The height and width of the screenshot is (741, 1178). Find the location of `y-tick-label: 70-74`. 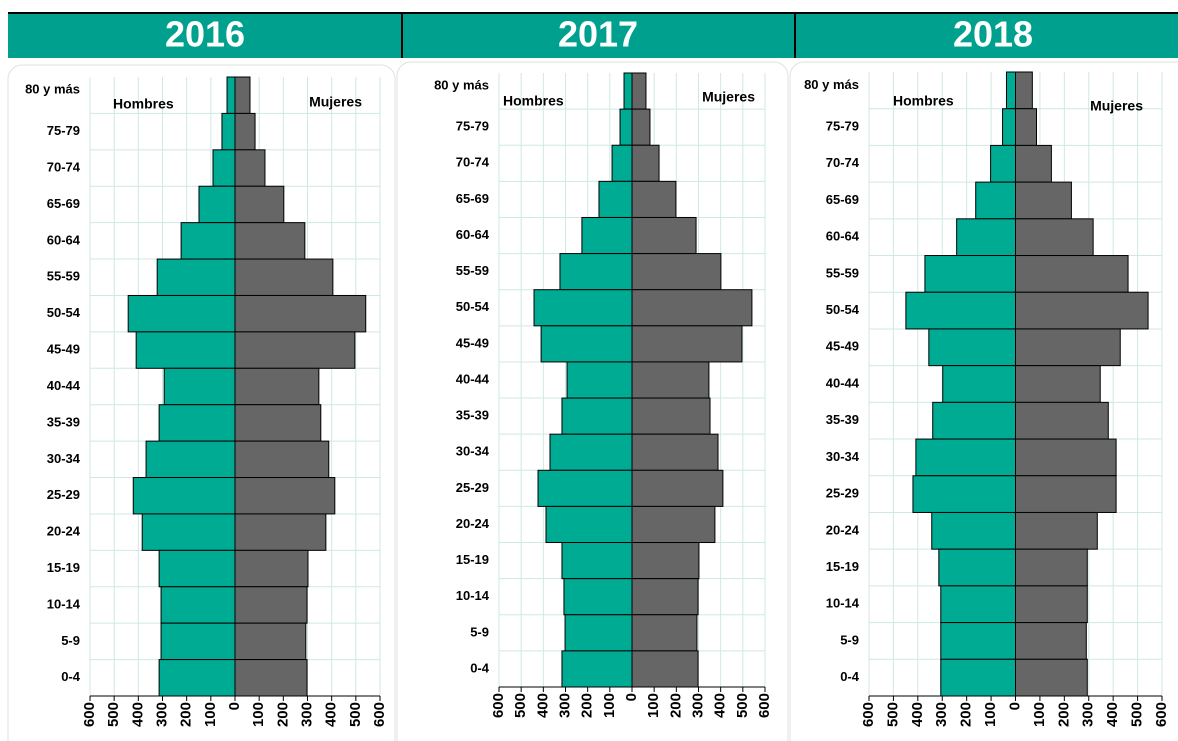

y-tick-label: 70-74 is located at coordinates (843, 162).